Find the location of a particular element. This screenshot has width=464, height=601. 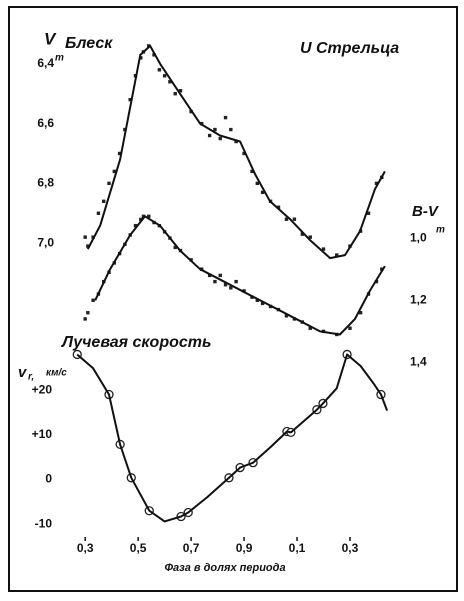

y-tick-label: 7,0 is located at coordinates (45, 242).